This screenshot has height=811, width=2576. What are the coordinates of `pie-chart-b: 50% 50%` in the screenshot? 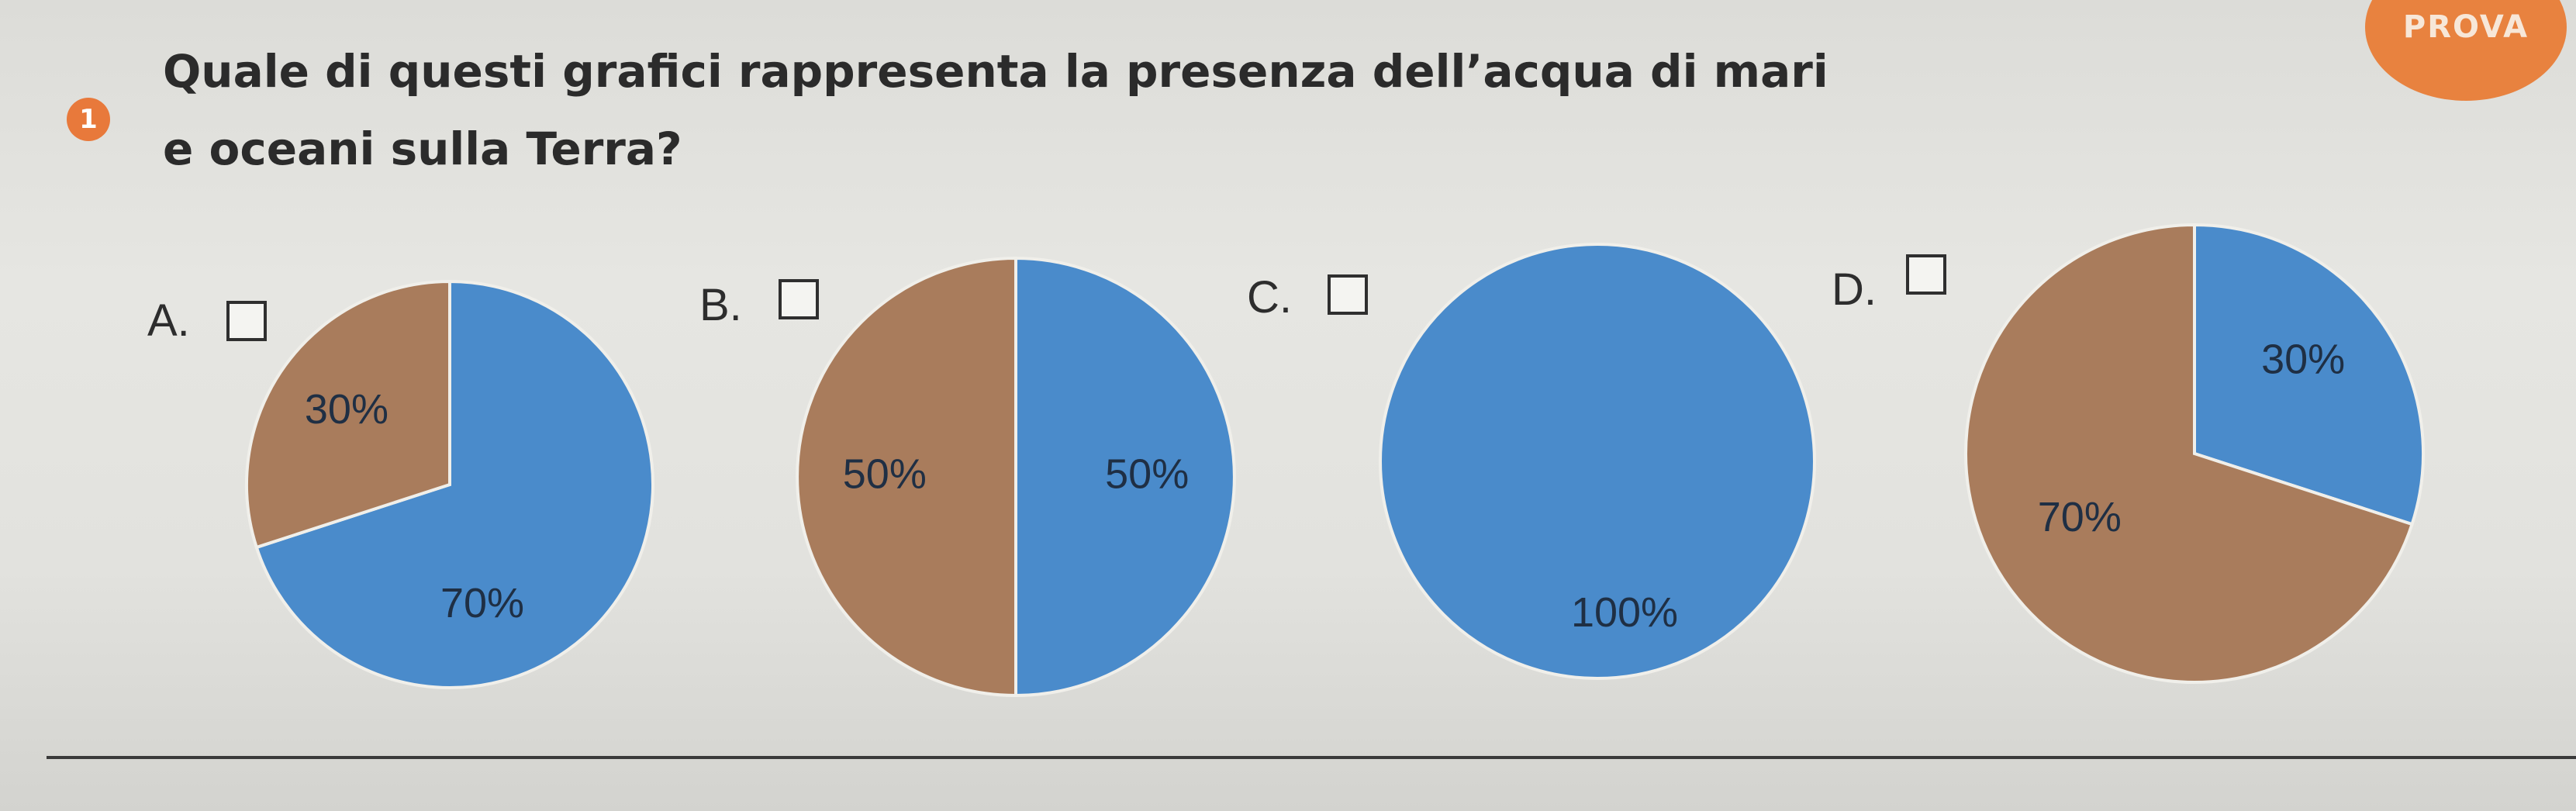 It's located at (1016, 477).